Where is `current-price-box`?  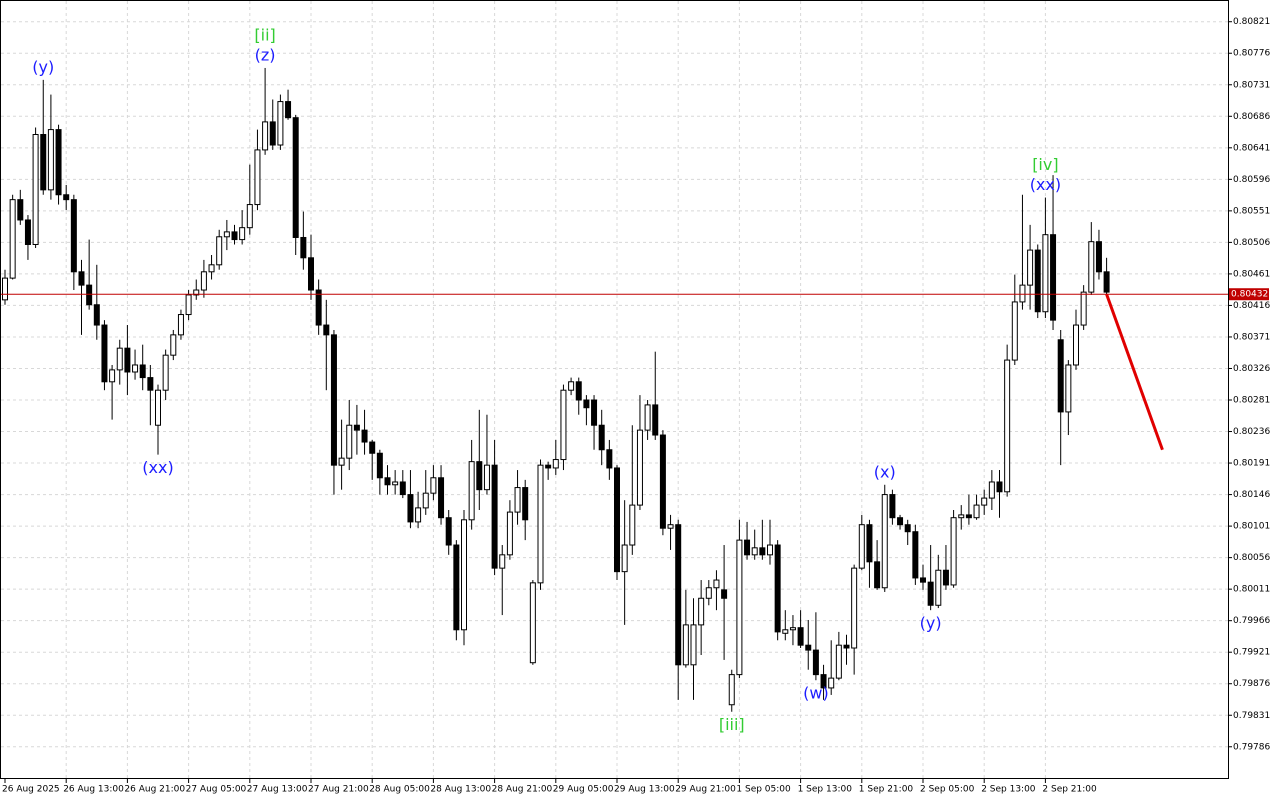
current-price-box is located at coordinates (1249, 294).